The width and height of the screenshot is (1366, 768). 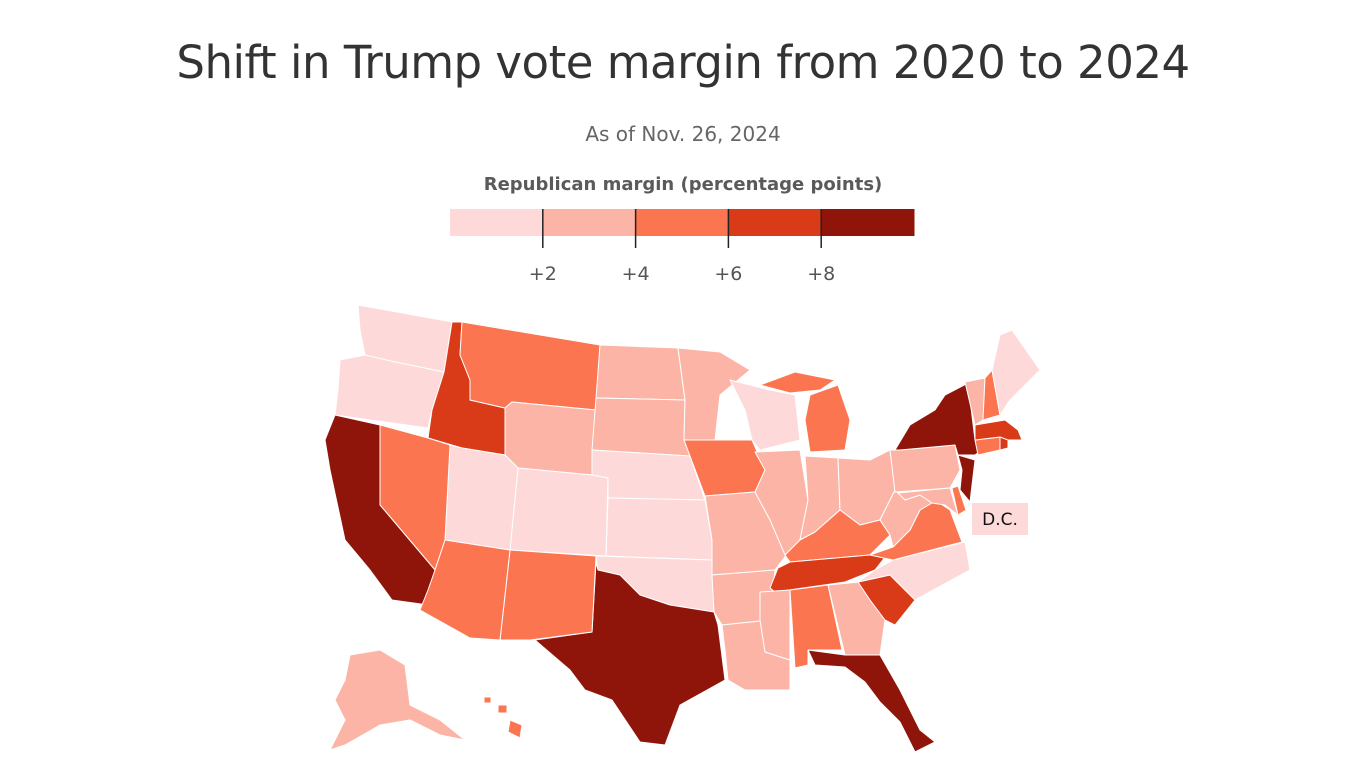 I want to click on state-ut, so click(x=481, y=497).